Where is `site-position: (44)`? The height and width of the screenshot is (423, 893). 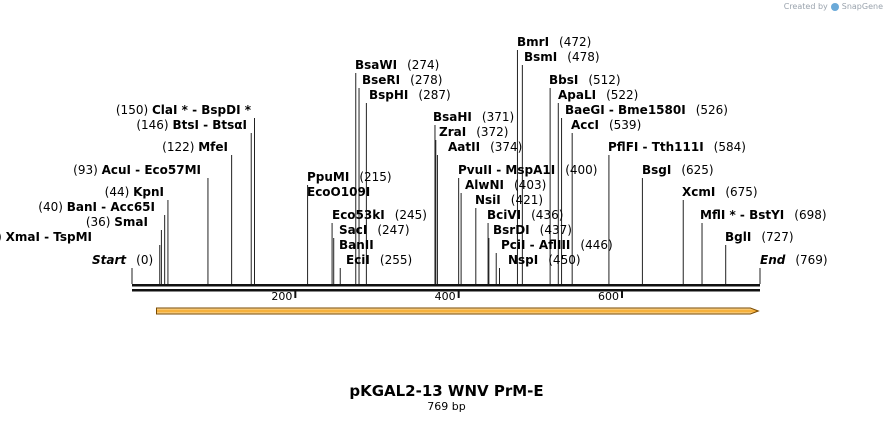 site-position: (44) is located at coordinates (119, 192).